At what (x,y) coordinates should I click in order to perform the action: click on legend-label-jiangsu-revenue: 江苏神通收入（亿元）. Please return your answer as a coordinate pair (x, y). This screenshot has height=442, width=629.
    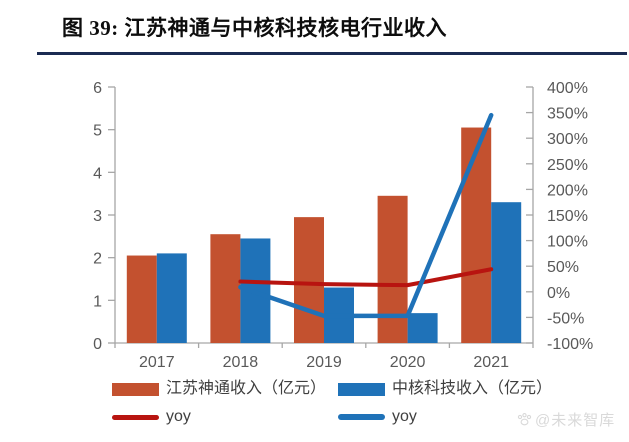
    Looking at the image, I should click on (246, 388).